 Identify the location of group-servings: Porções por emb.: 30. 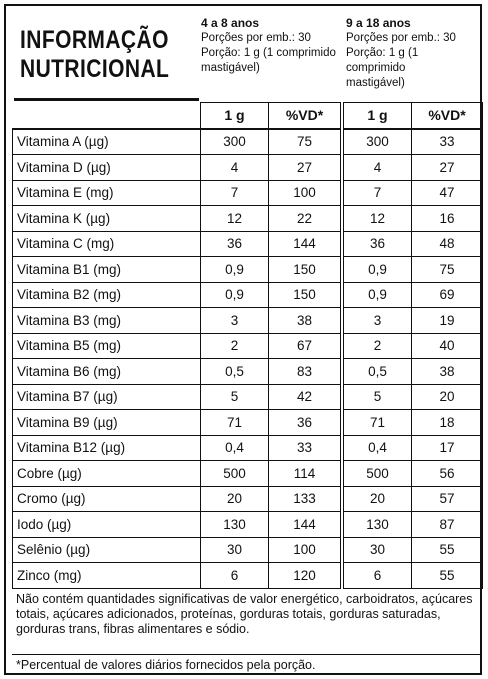
(256, 38).